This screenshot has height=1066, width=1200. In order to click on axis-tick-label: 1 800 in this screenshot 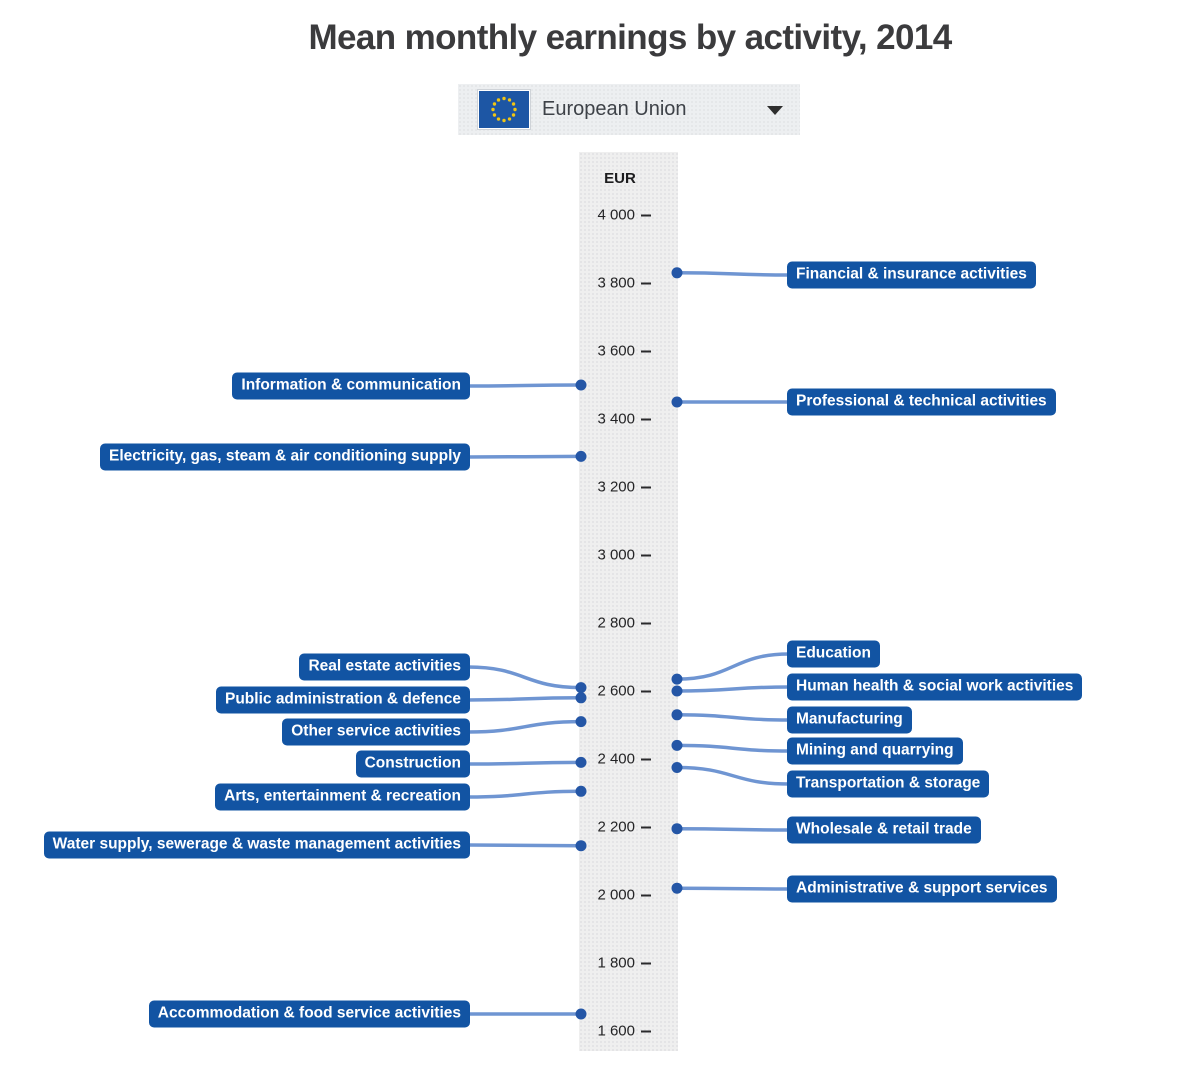, I will do `click(616, 963)`.